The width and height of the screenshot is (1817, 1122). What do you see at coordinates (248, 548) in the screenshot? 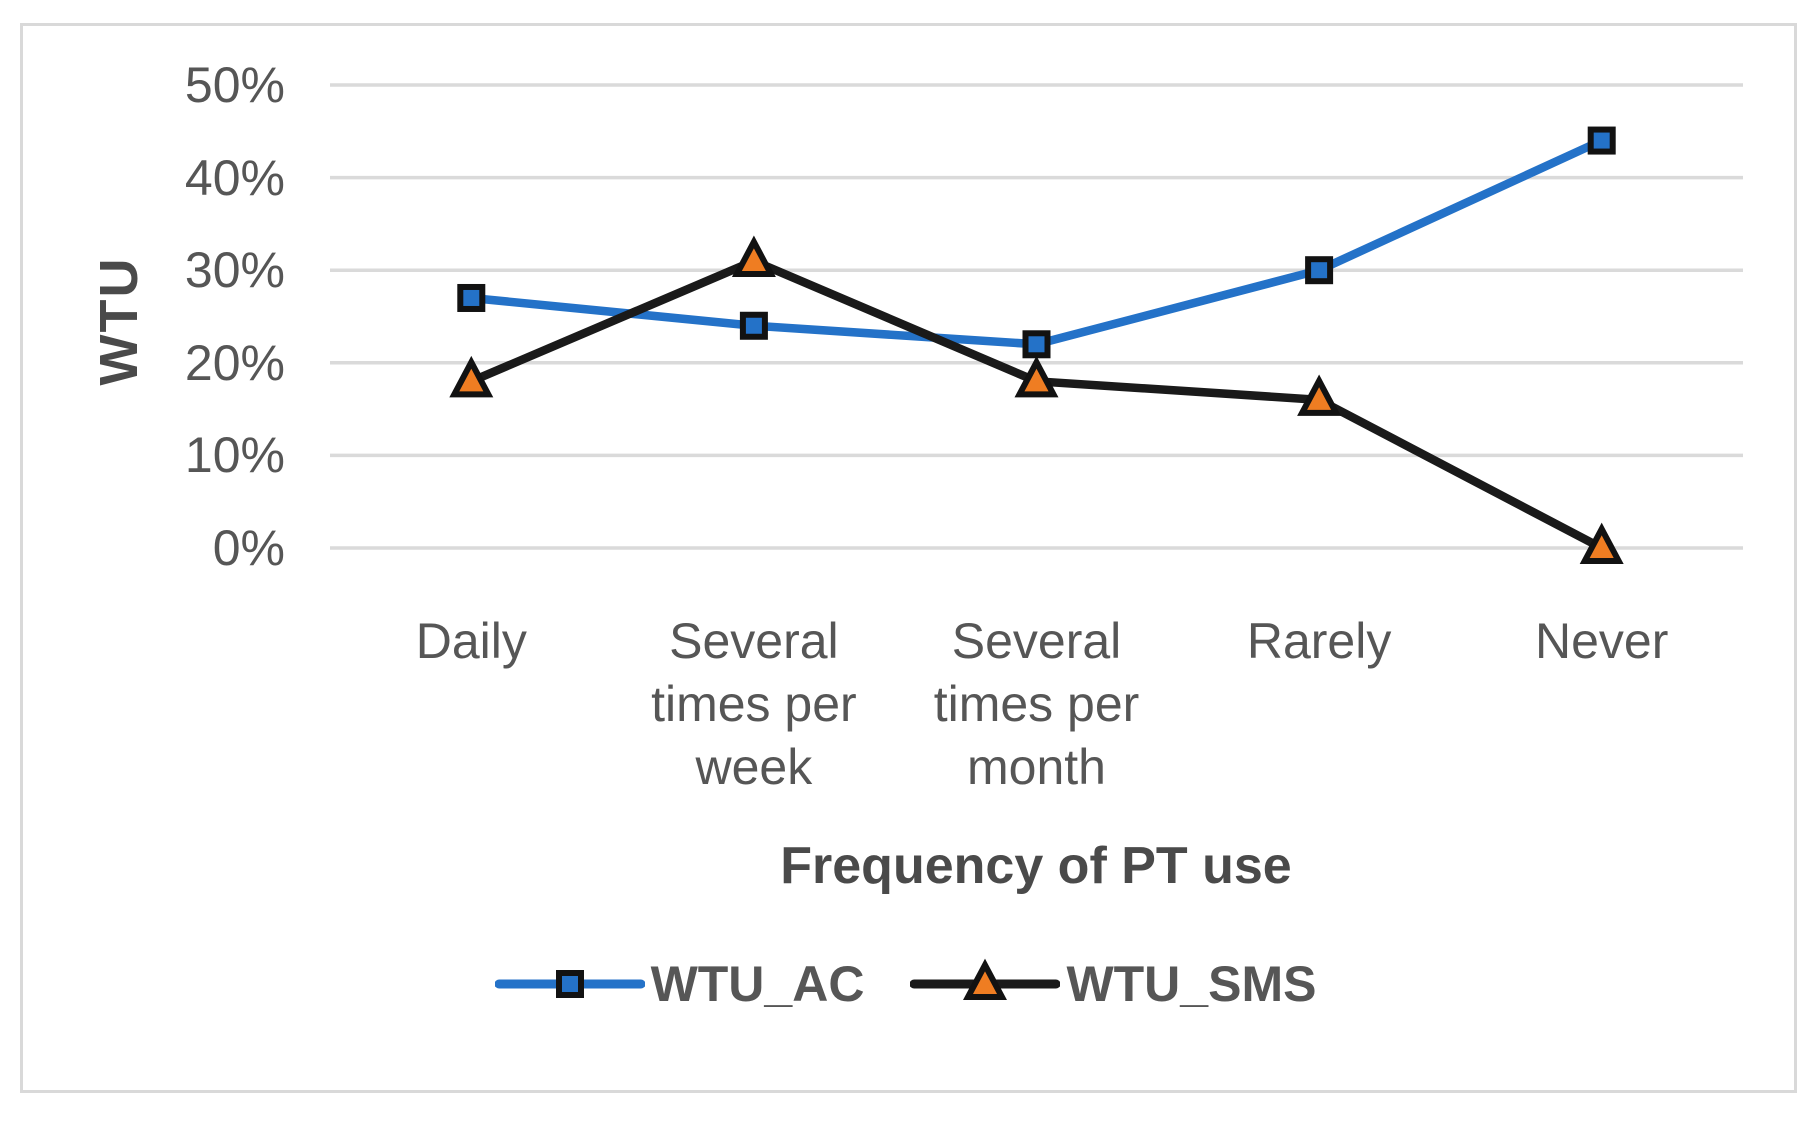
I see `y-tick-label-0%: 0%` at bounding box center [248, 548].